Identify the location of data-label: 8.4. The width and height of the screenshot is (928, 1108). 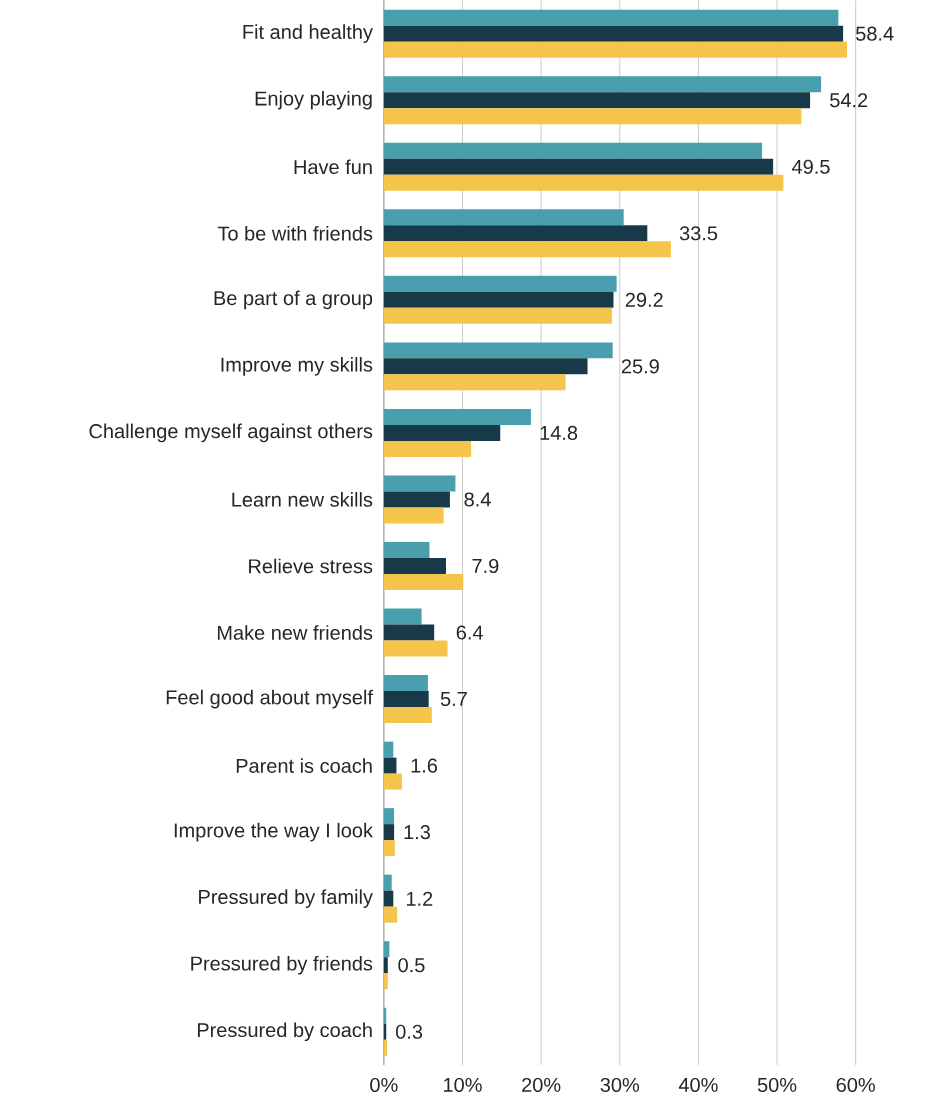
(477, 499).